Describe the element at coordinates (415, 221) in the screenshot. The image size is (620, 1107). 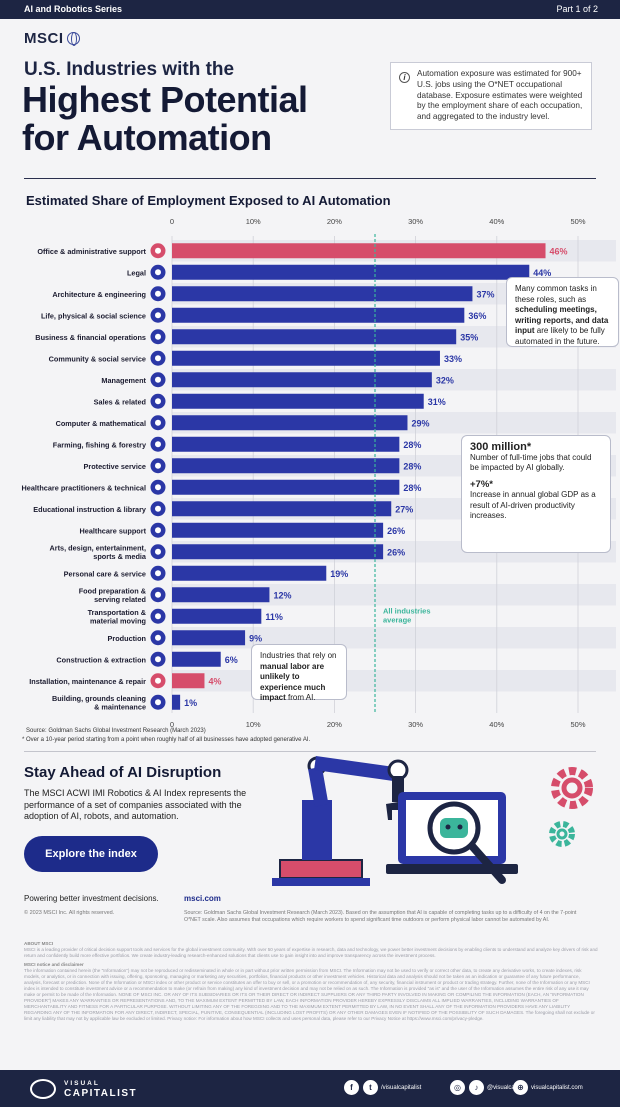
I see `x-tick-label-top: 30%` at that location.